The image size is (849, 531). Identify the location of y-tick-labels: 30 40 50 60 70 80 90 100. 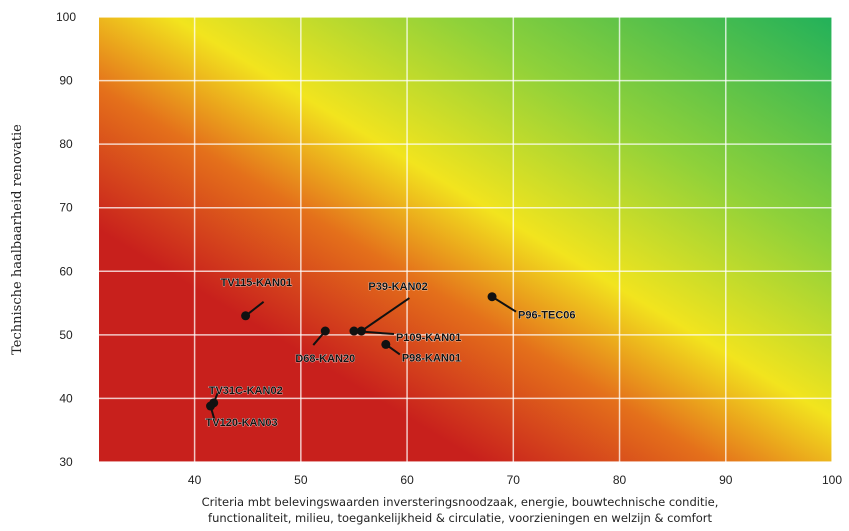
(66, 239).